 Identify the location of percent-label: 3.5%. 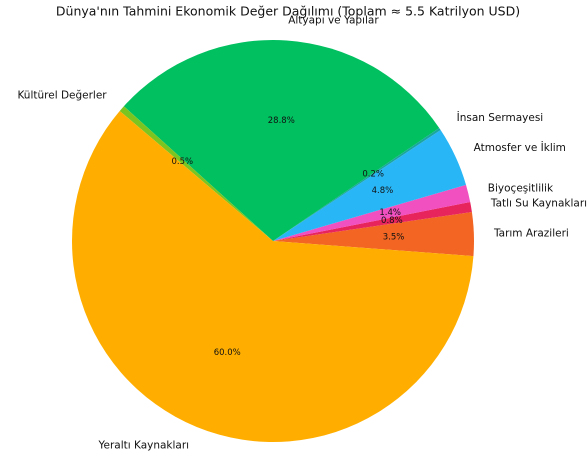
(394, 237).